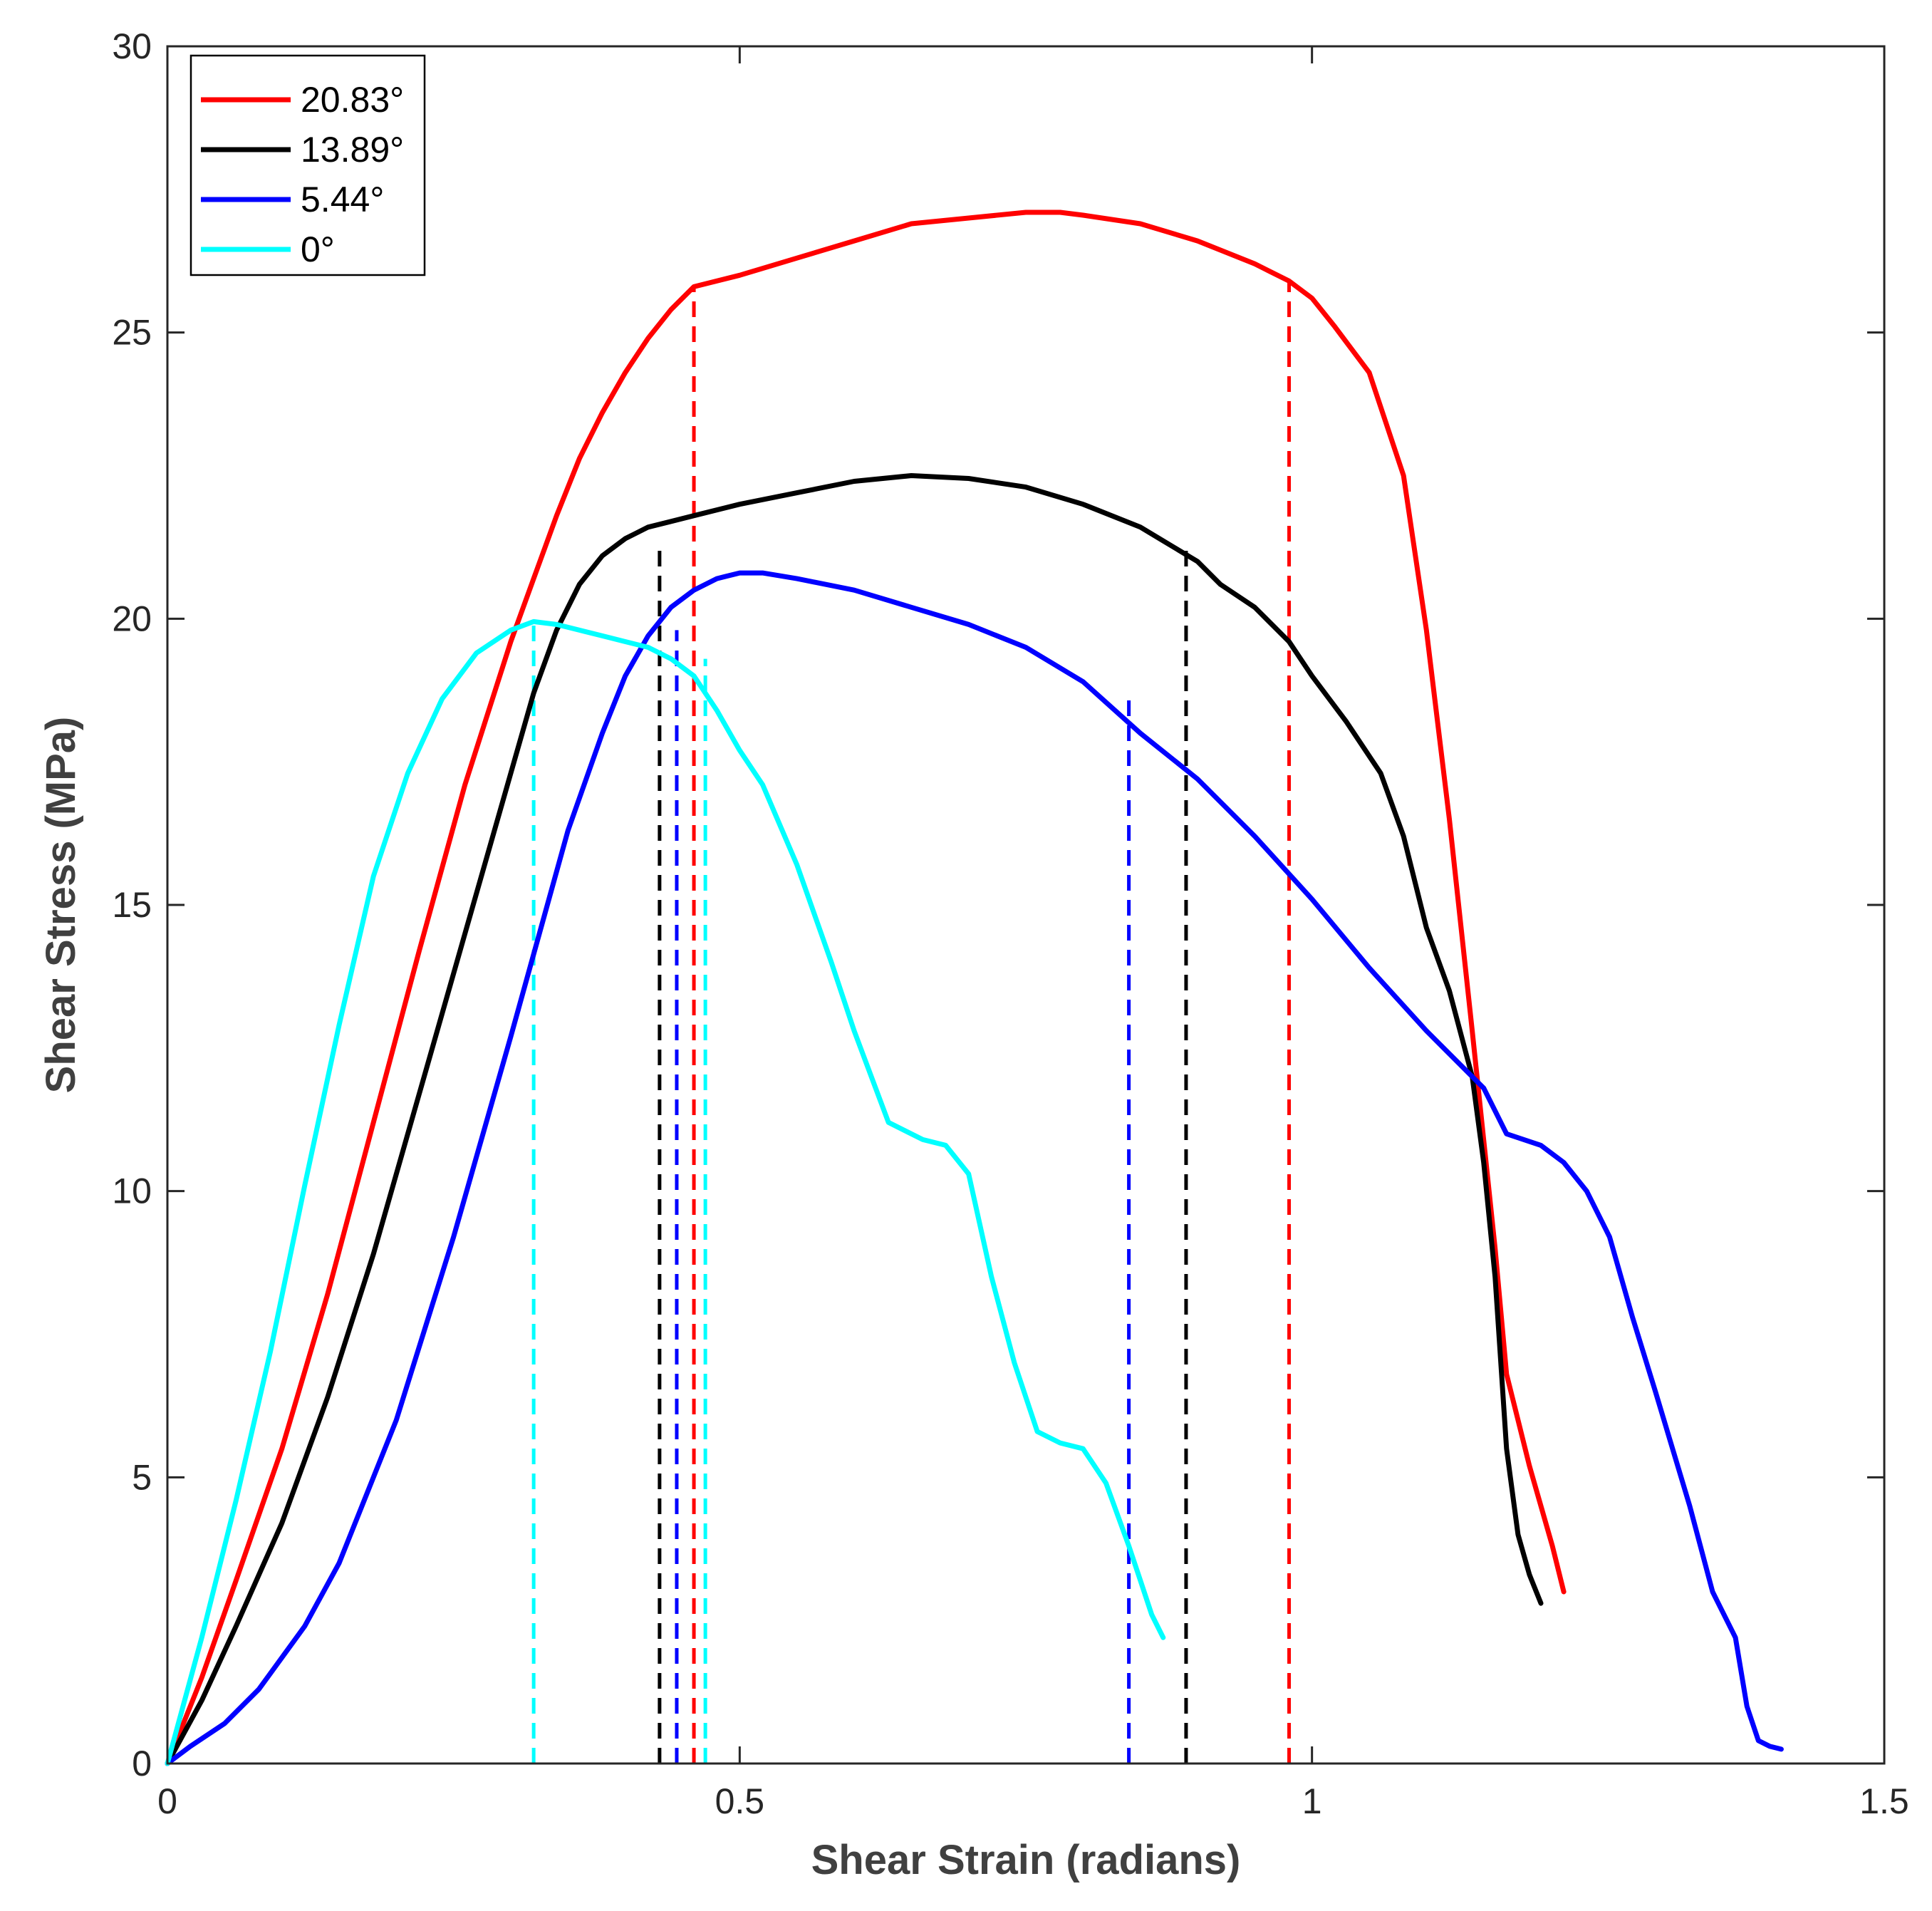 The width and height of the screenshot is (1932, 1911). Describe the element at coordinates (132, 46) in the screenshot. I see `y-tick-label: 30` at that location.